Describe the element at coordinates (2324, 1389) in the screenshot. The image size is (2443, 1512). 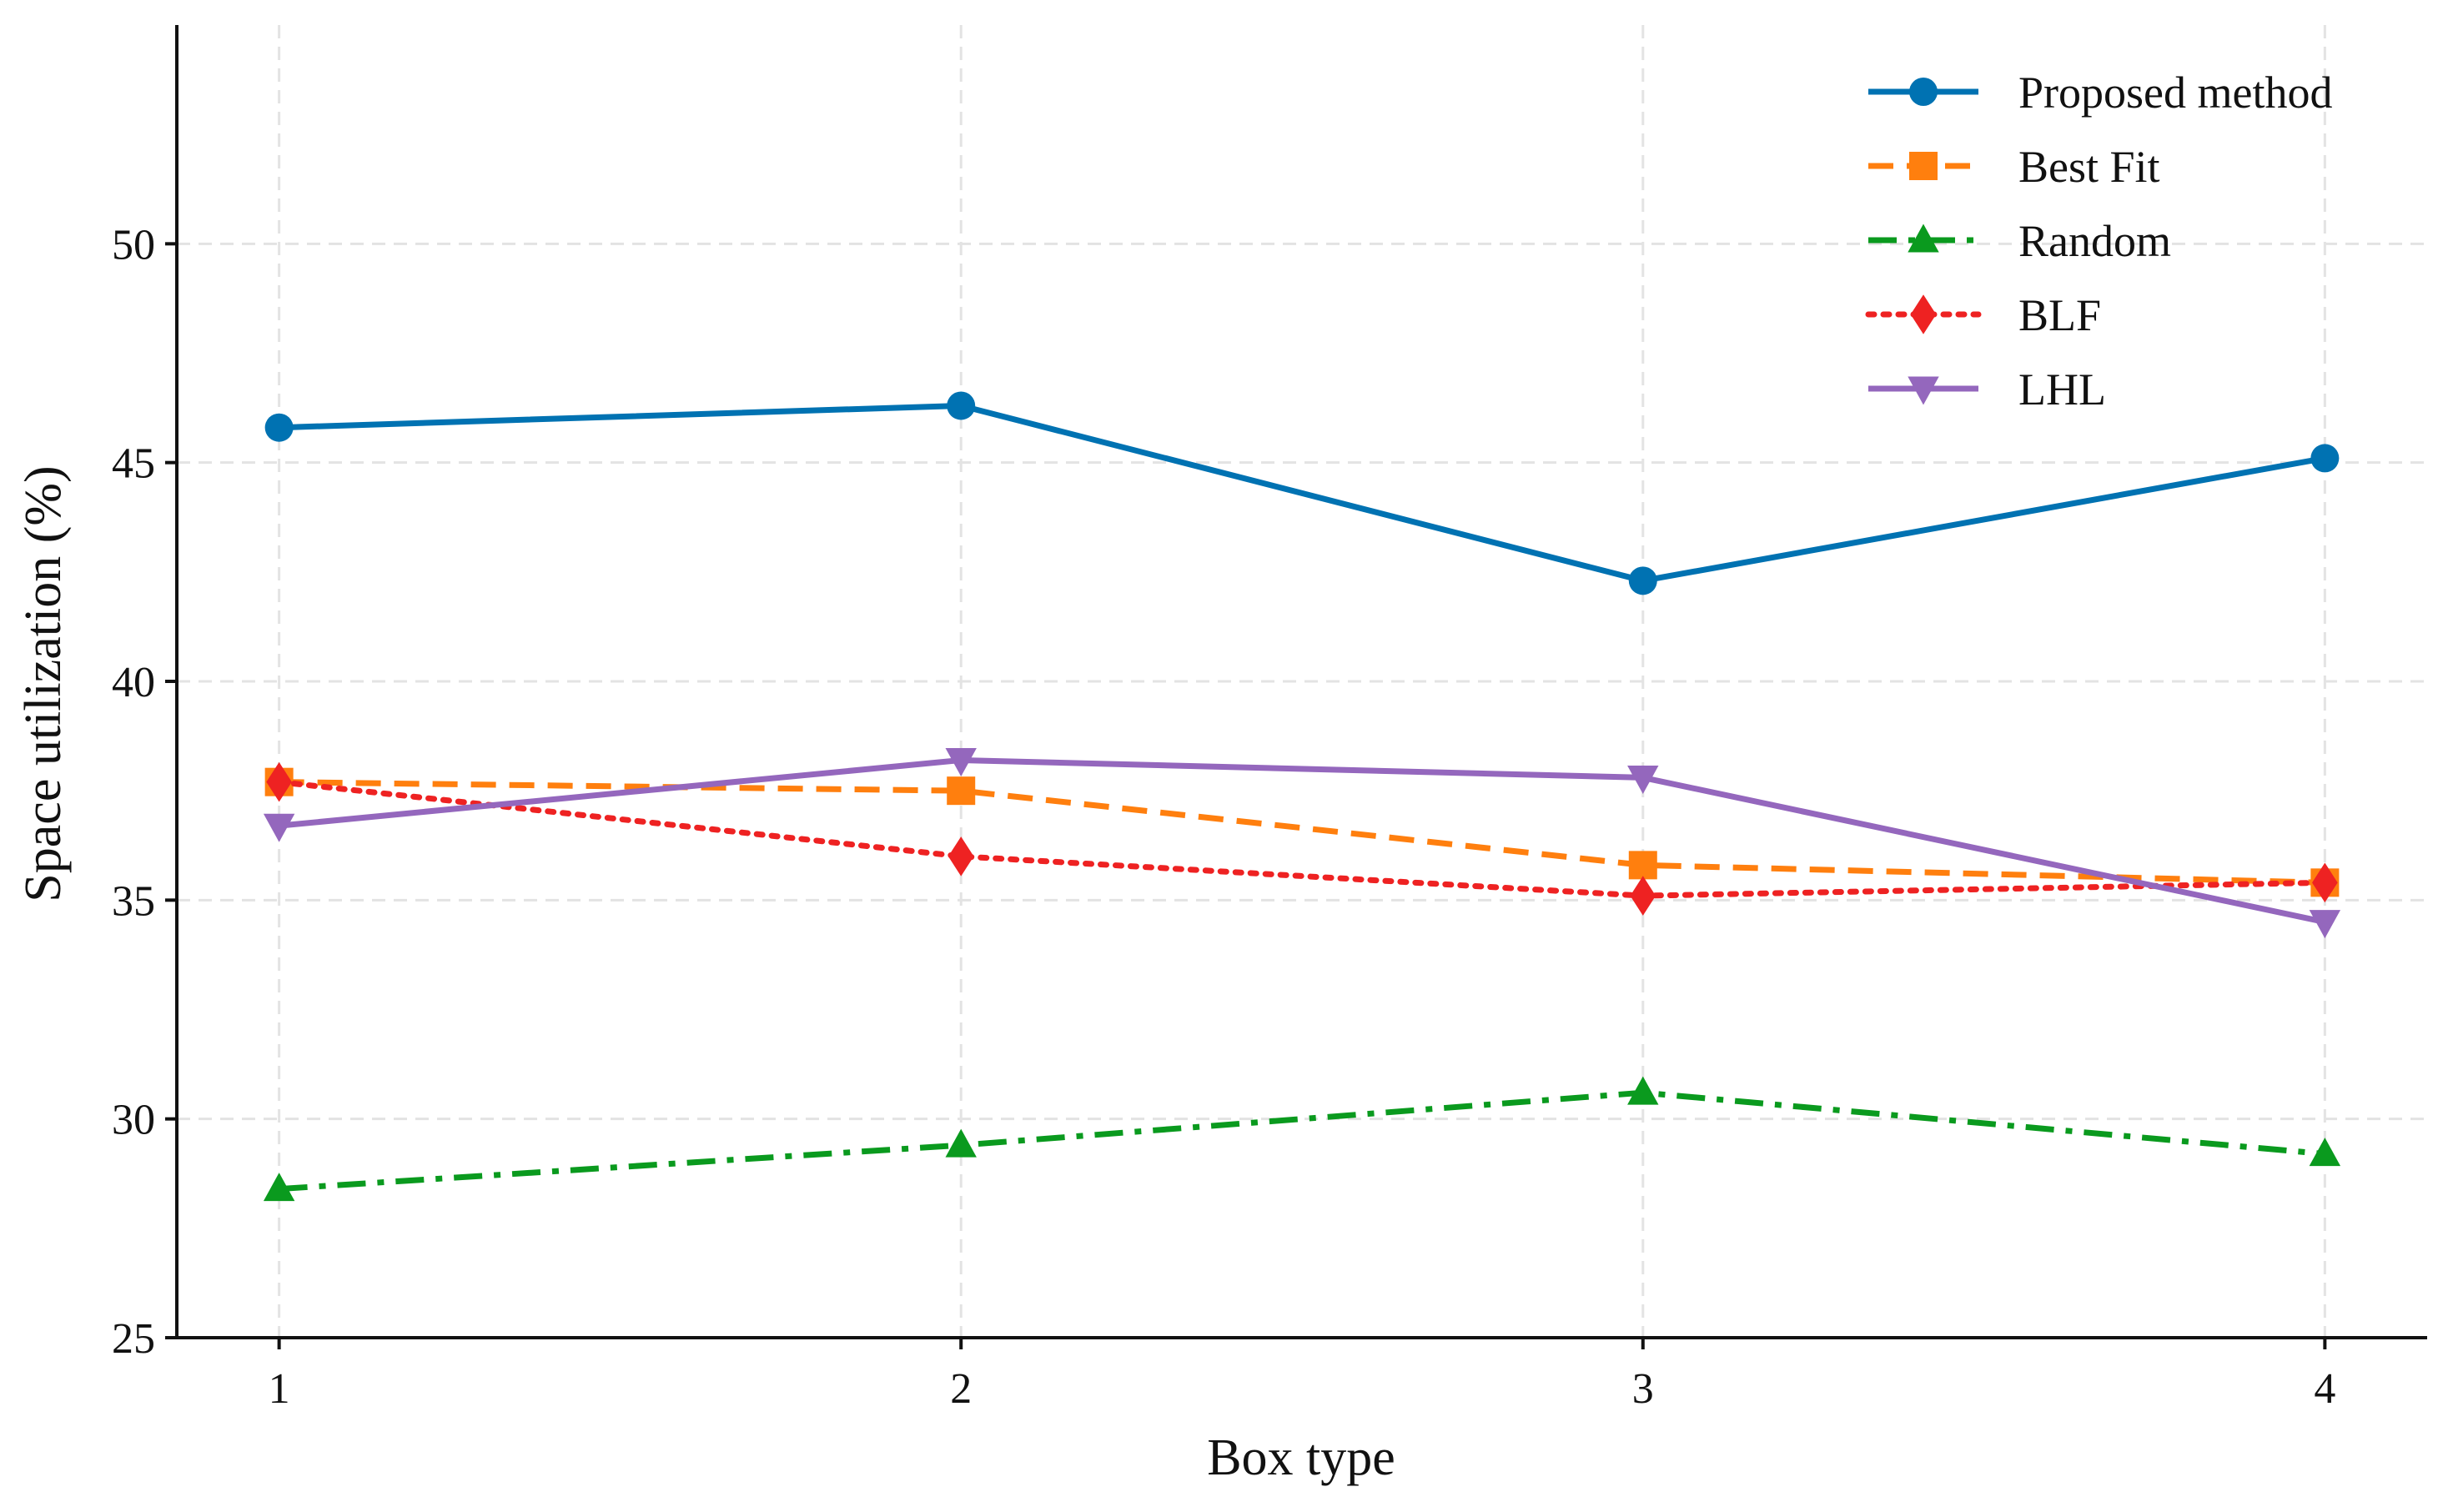
I see `x-tick-label: 4` at that location.